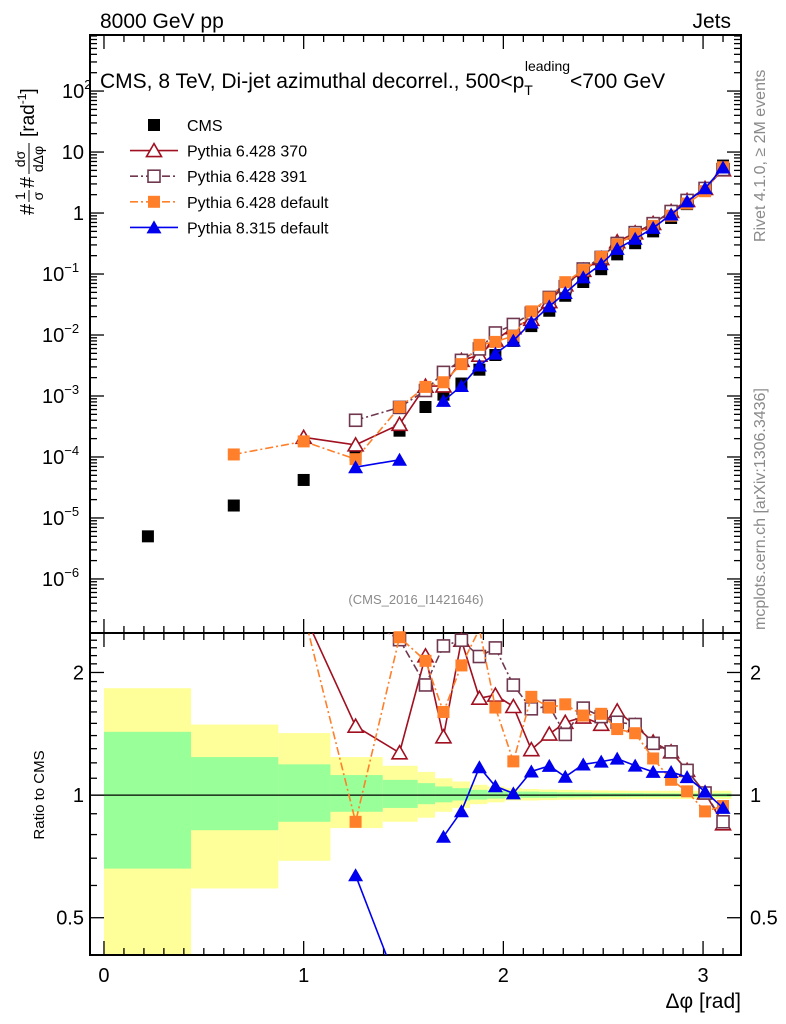 The width and height of the screenshot is (786, 1024). I want to click on y-tick-label: 10⁻⁶, so click(60, 578).